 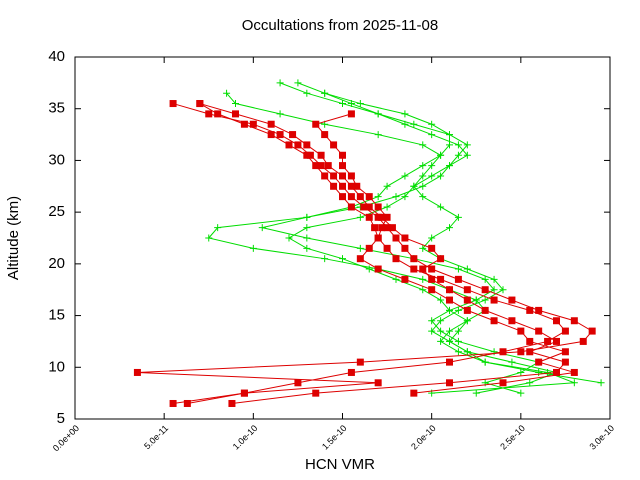 I want to click on y-tick-label: 5, so click(x=61, y=418).